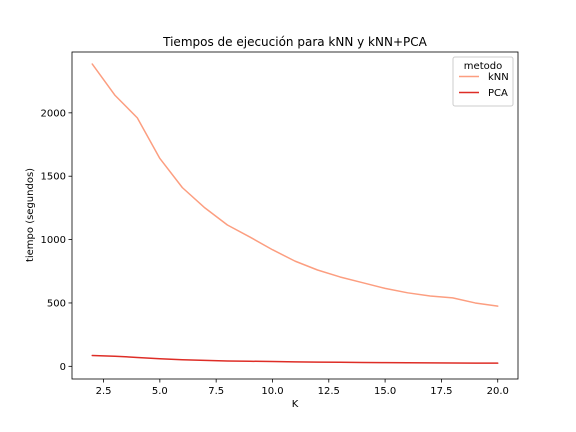 This screenshot has height=432, width=576. What do you see at coordinates (30, 215) in the screenshot?
I see `y-axis-label: tiempo (segundos)` at bounding box center [30, 215].